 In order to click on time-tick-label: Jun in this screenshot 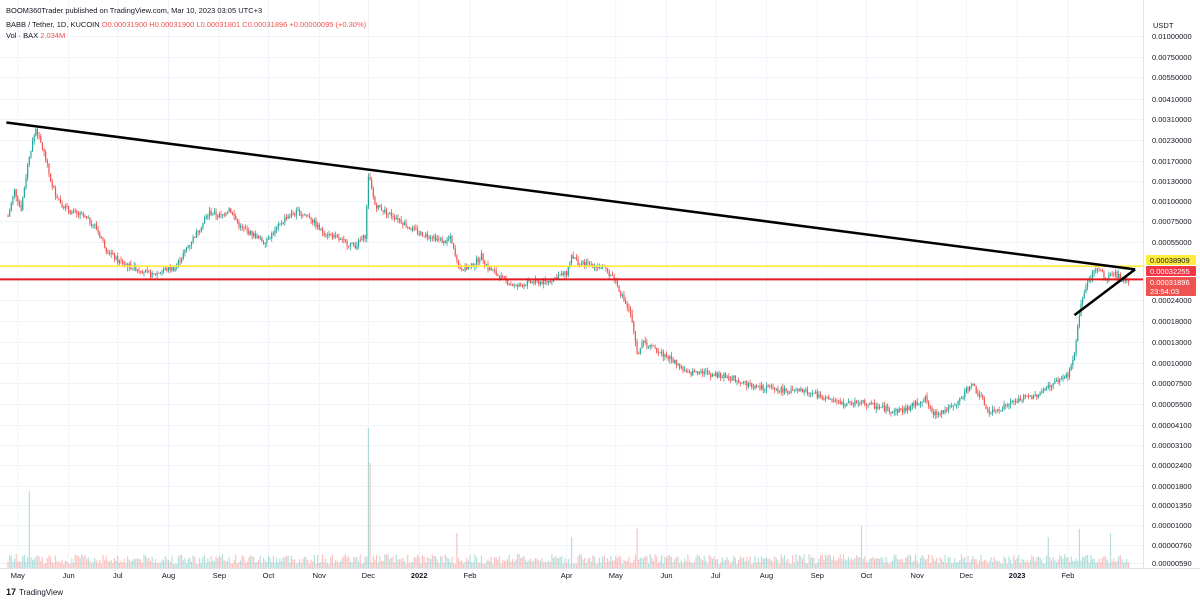, I will do `click(667, 575)`.